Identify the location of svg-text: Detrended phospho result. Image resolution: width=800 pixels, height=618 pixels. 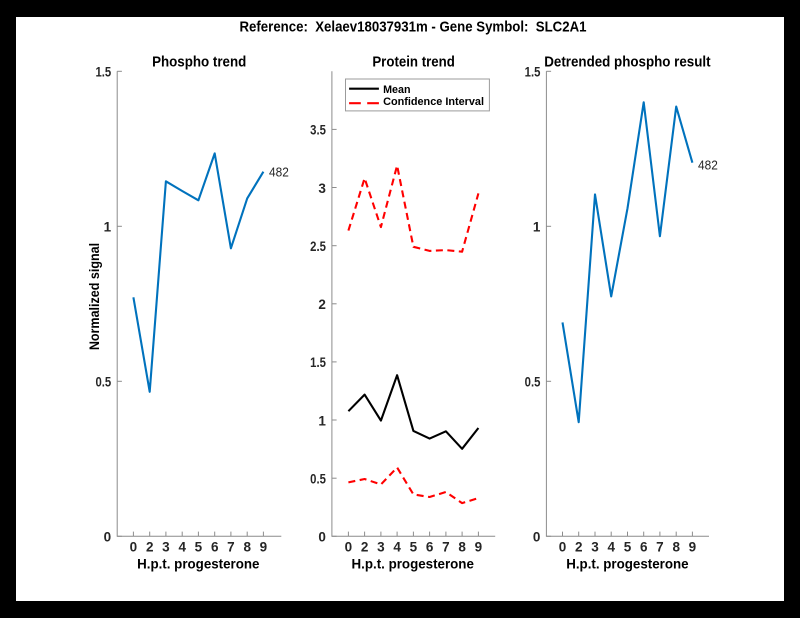
(627, 61).